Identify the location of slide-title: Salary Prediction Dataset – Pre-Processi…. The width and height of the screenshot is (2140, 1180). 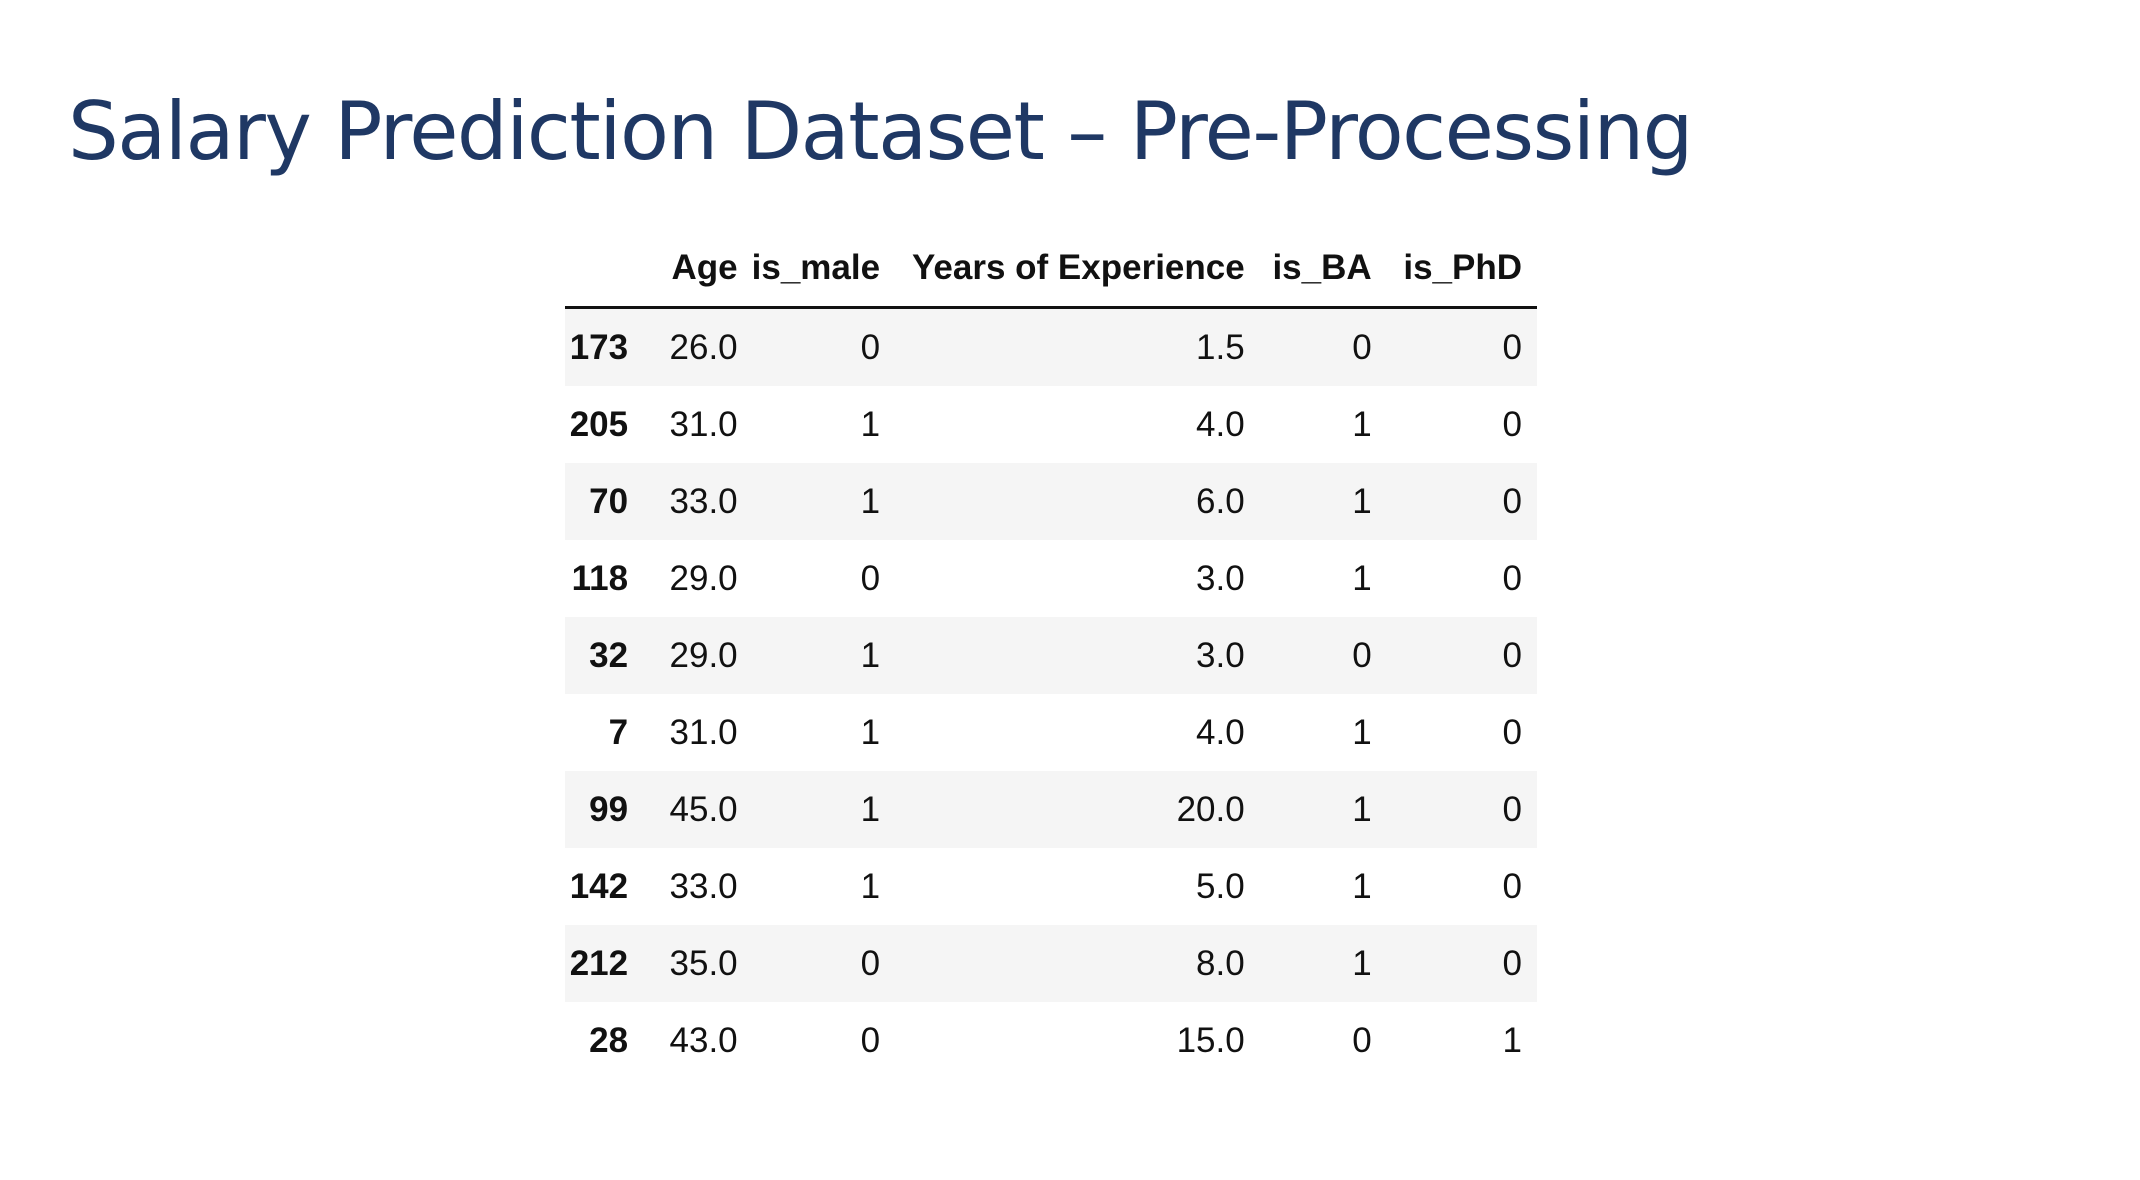
(880, 131).